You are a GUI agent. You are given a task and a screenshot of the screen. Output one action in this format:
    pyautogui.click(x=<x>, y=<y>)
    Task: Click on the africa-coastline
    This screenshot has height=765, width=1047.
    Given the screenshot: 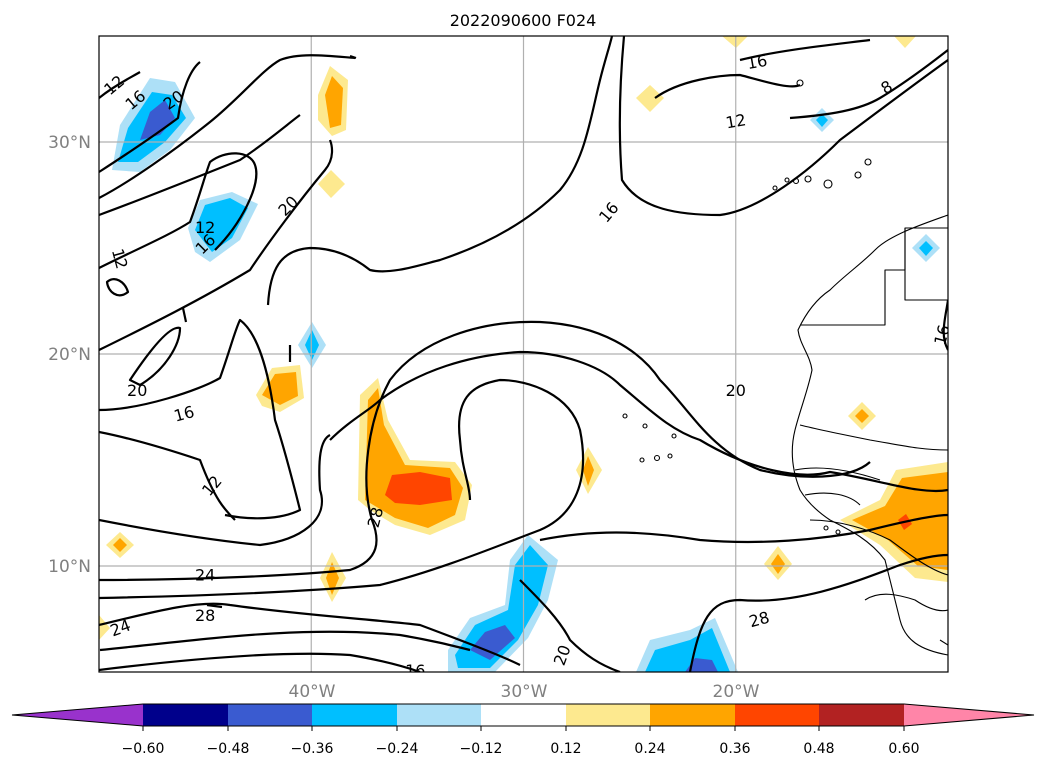 What is the action you would take?
    pyautogui.click(x=869, y=435)
    